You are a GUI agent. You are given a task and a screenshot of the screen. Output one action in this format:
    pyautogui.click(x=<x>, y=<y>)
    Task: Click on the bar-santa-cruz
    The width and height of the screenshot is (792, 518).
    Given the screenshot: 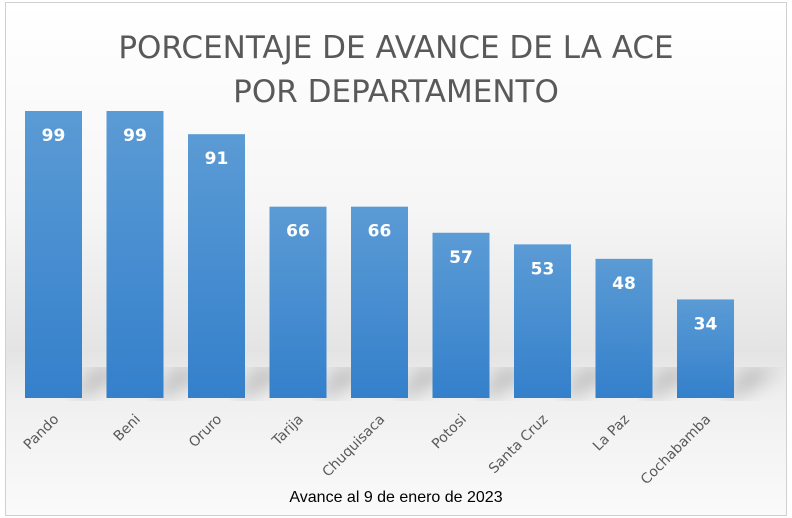 What is the action you would take?
    pyautogui.click(x=542, y=321)
    